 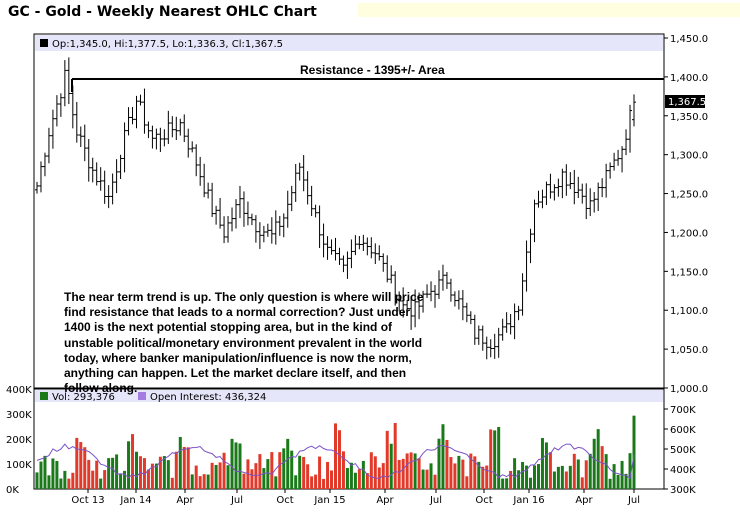 What do you see at coordinates (44, 396) in the screenshot?
I see `vol-legend-swatch` at bounding box center [44, 396].